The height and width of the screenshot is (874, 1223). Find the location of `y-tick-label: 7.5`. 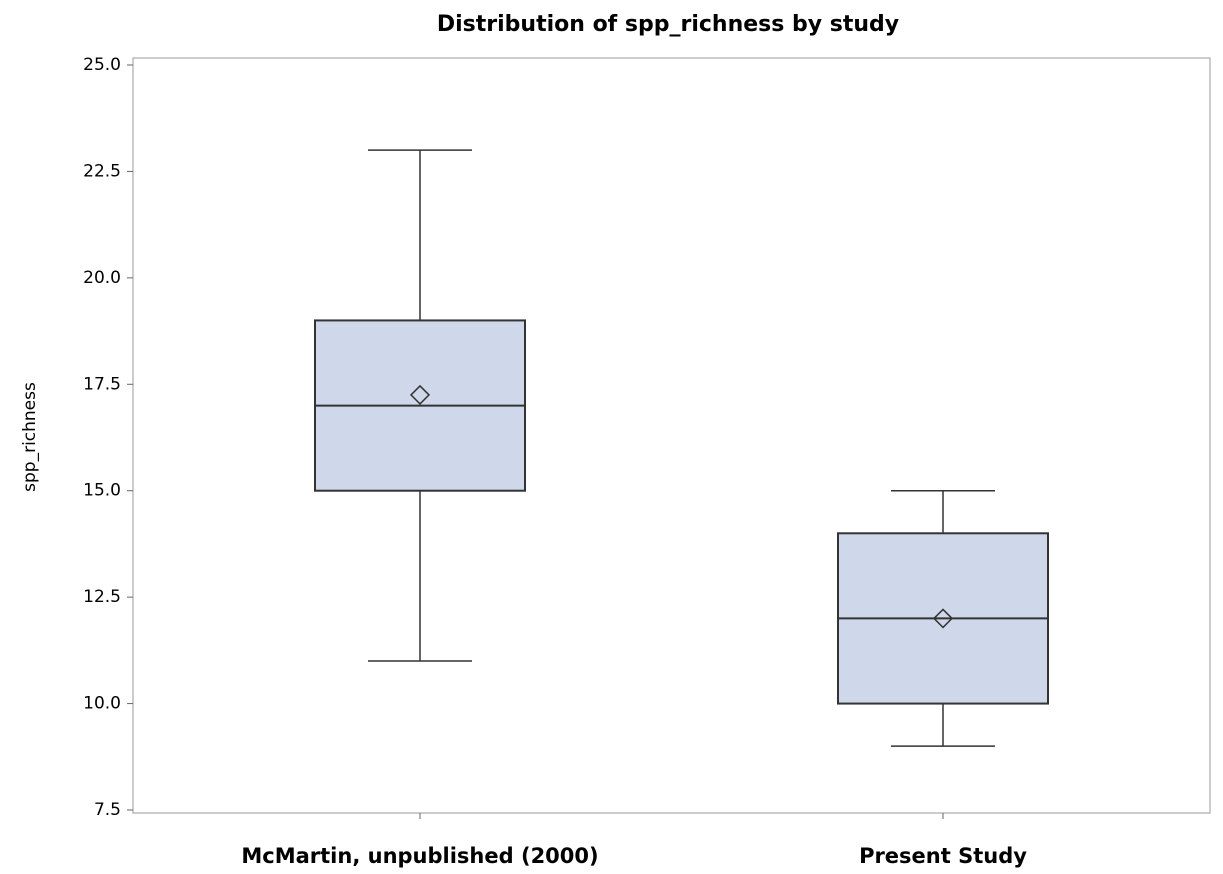

y-tick-label: 7.5 is located at coordinates (107, 810).